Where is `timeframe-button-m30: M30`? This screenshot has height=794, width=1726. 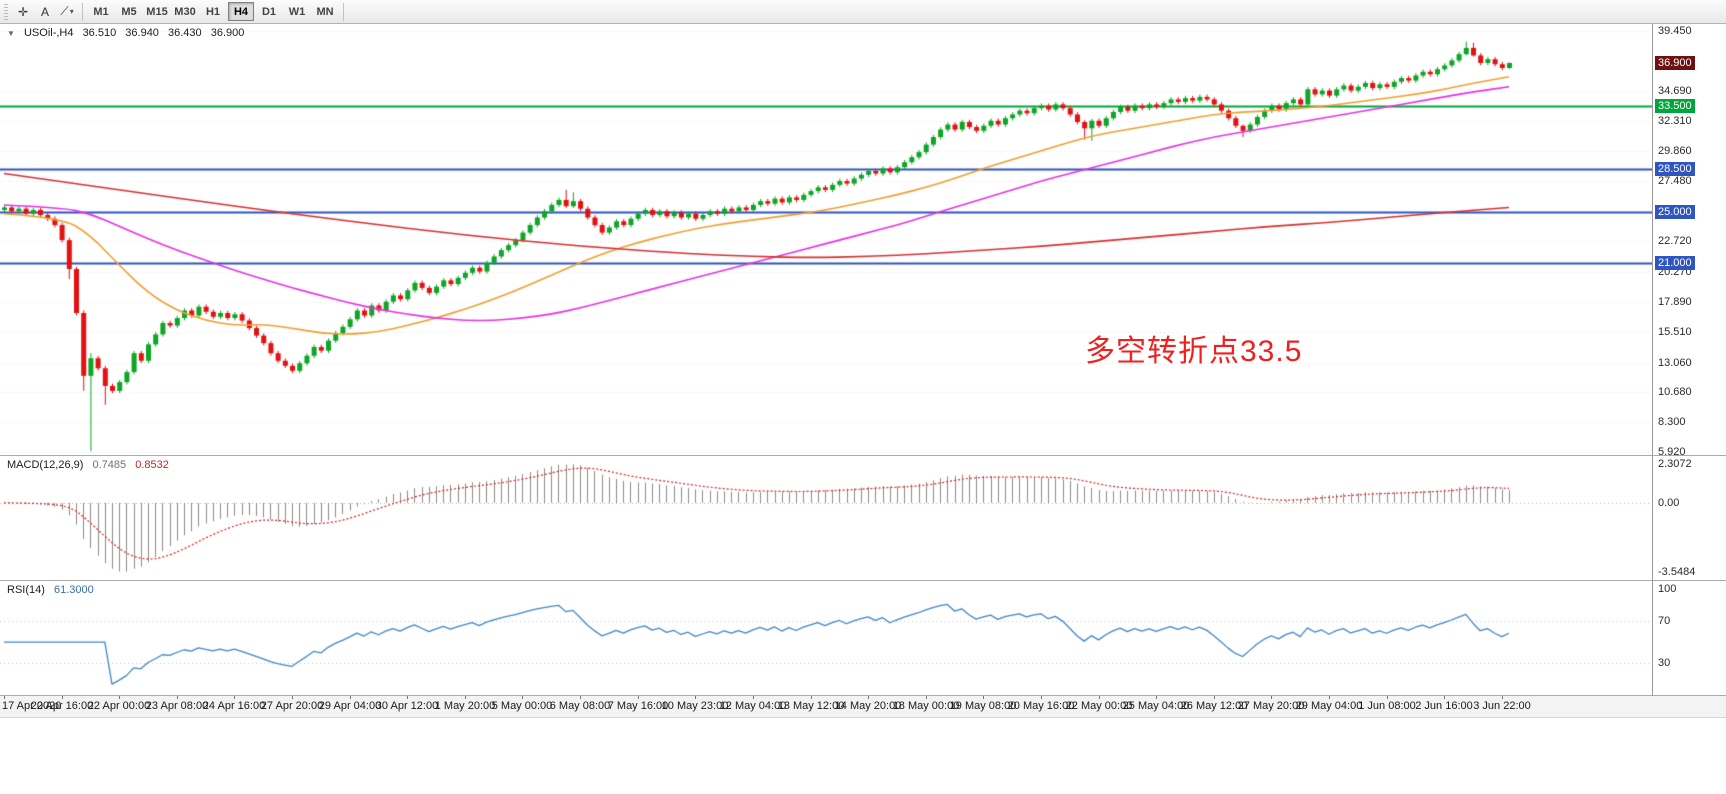 timeframe-button-m30: M30 is located at coordinates (185, 11).